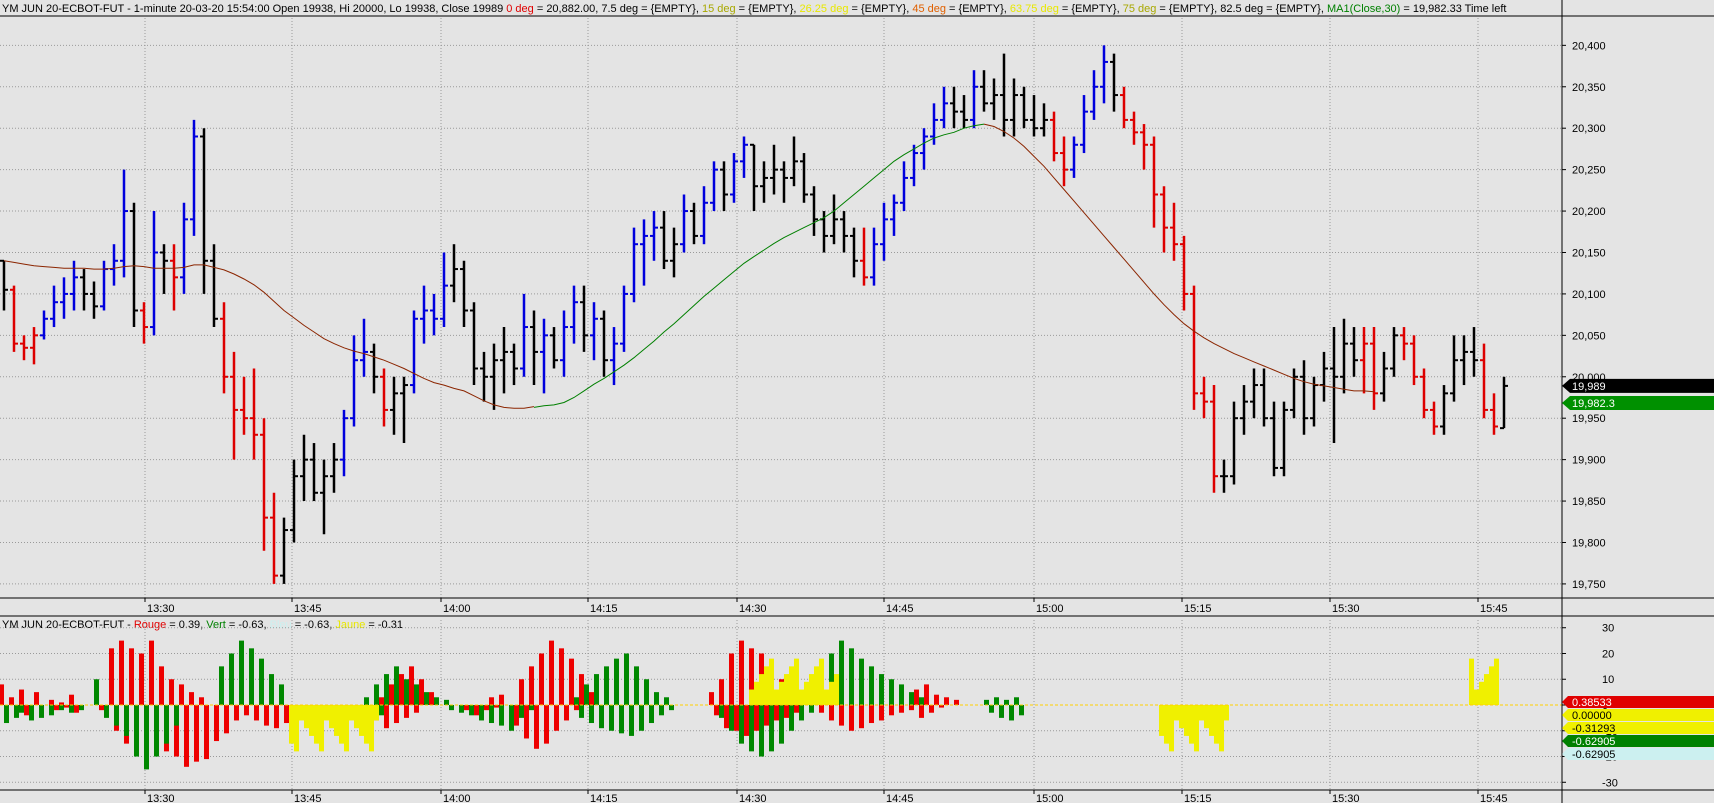 The image size is (1714, 803). I want to click on time-tick-label: 14:30, so click(753, 609).